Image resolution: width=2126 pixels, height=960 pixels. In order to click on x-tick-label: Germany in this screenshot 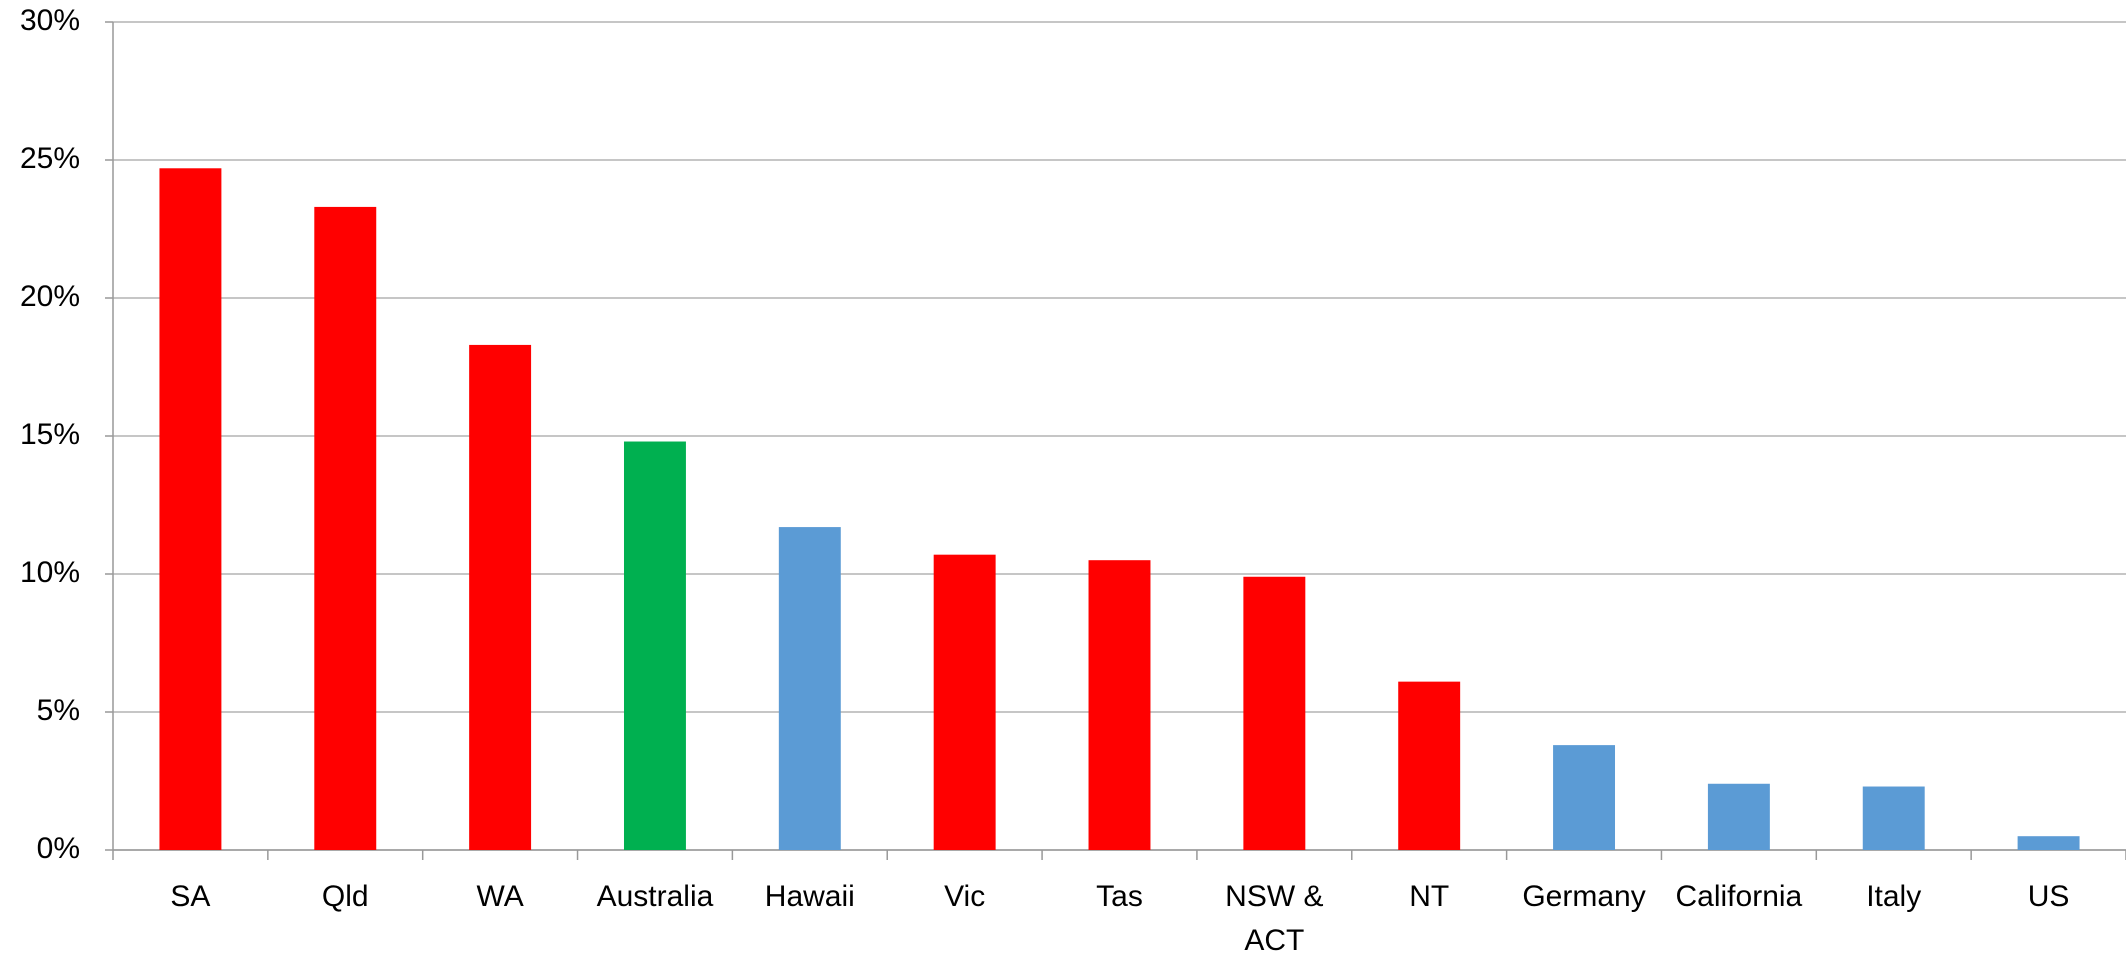, I will do `click(1584, 896)`.